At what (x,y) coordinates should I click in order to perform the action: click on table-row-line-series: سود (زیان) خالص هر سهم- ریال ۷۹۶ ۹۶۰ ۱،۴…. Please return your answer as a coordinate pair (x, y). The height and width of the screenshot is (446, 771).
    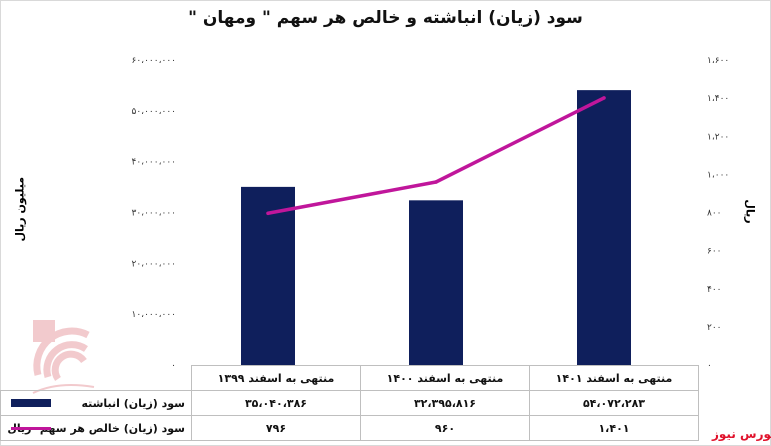
    Looking at the image, I should click on (349, 428).